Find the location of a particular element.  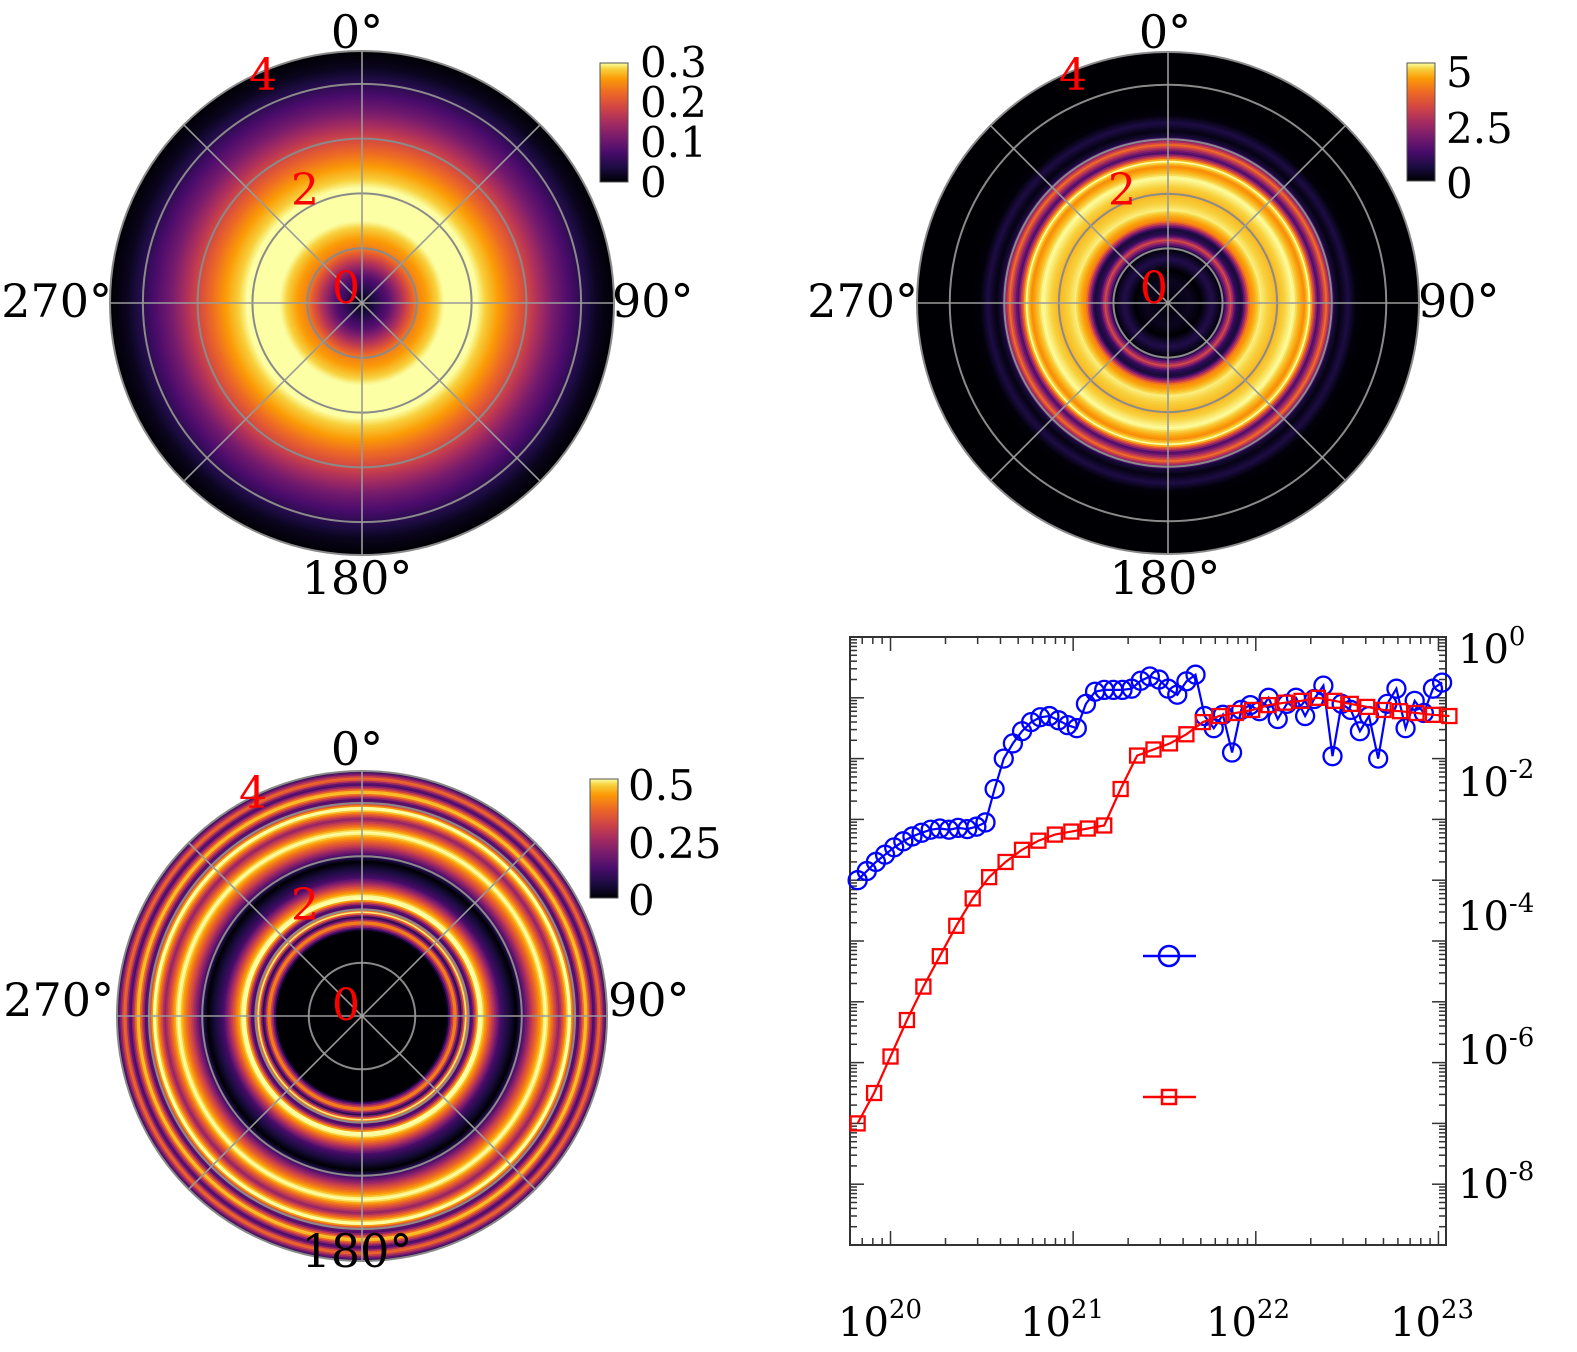

polar-3-angle-0: 0° is located at coordinates (357, 749).